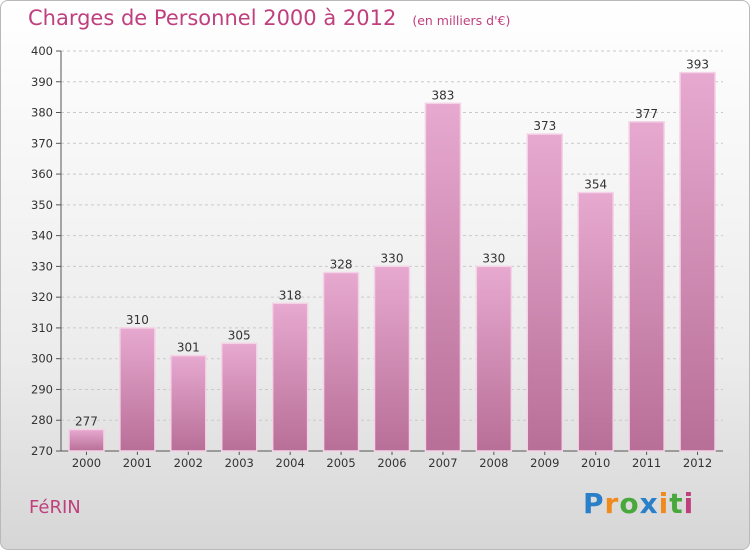 The height and width of the screenshot is (550, 750). I want to click on x-tick-label: 2011, so click(646, 463).